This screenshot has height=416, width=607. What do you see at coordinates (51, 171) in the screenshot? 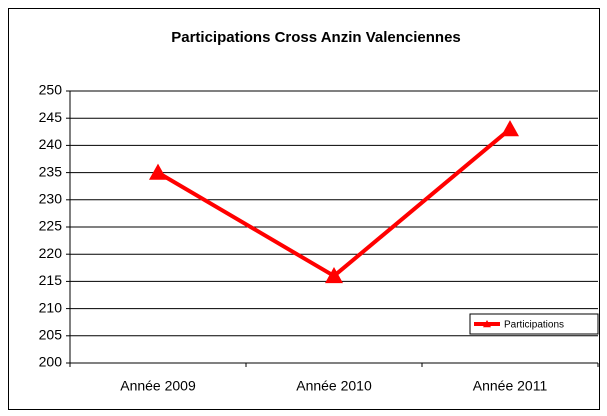
I see `y-tick-label: 235` at bounding box center [51, 171].